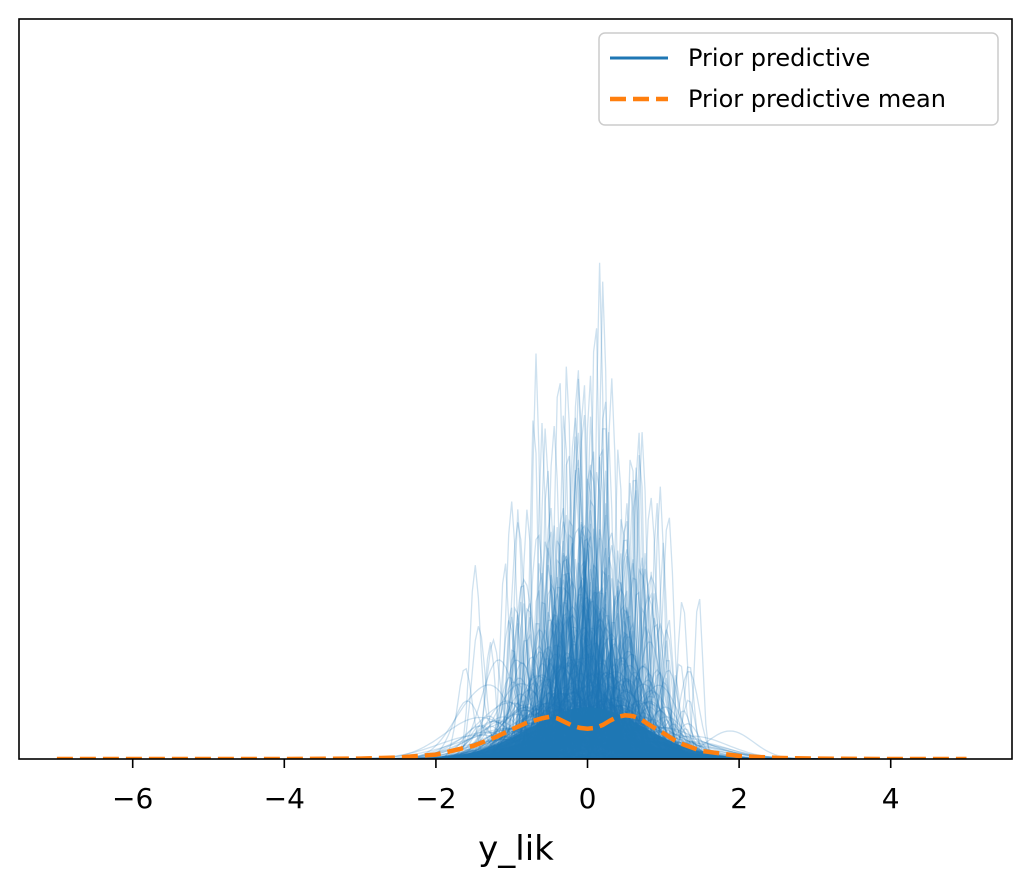  What do you see at coordinates (739, 798) in the screenshot?
I see `x-tick-label: 2` at bounding box center [739, 798].